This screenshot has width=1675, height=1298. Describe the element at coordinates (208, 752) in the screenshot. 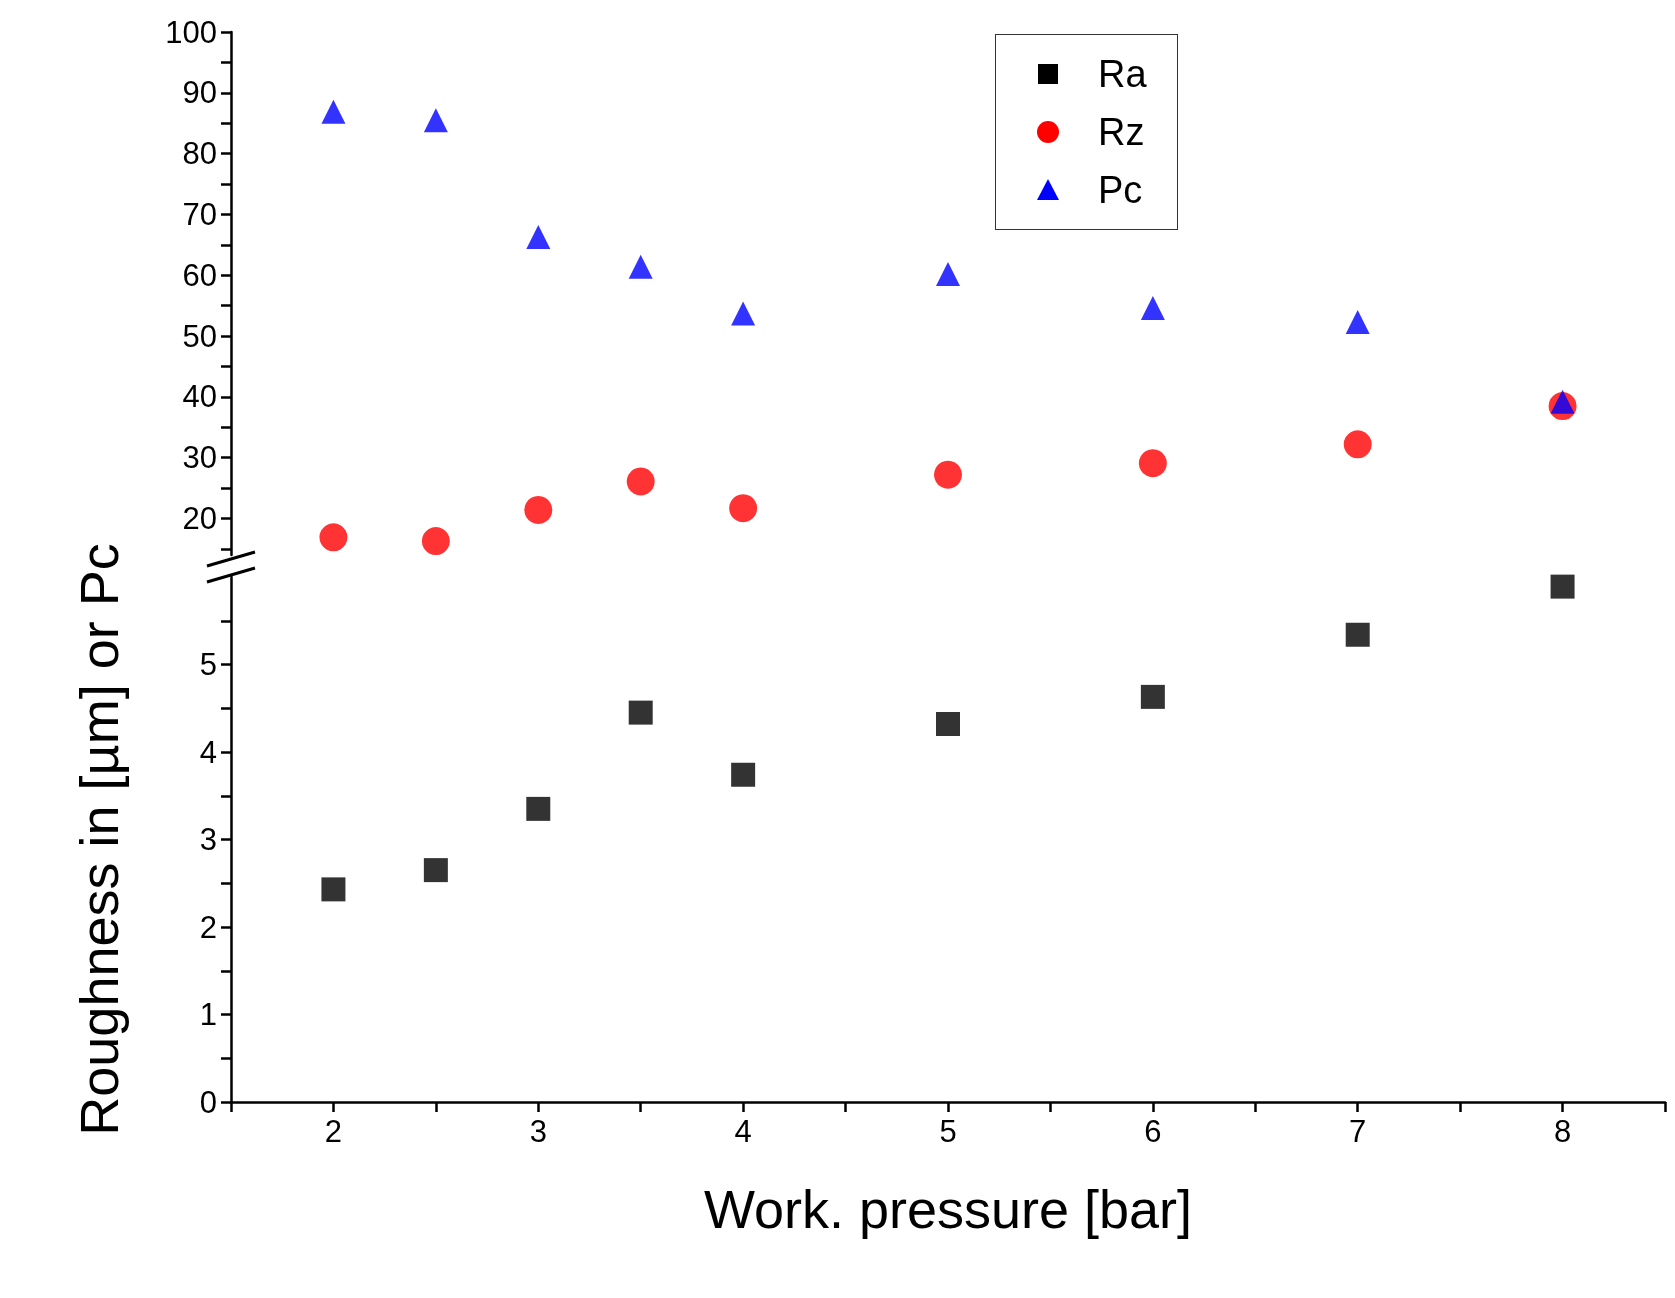

I see `y-tick-label: 4` at that location.